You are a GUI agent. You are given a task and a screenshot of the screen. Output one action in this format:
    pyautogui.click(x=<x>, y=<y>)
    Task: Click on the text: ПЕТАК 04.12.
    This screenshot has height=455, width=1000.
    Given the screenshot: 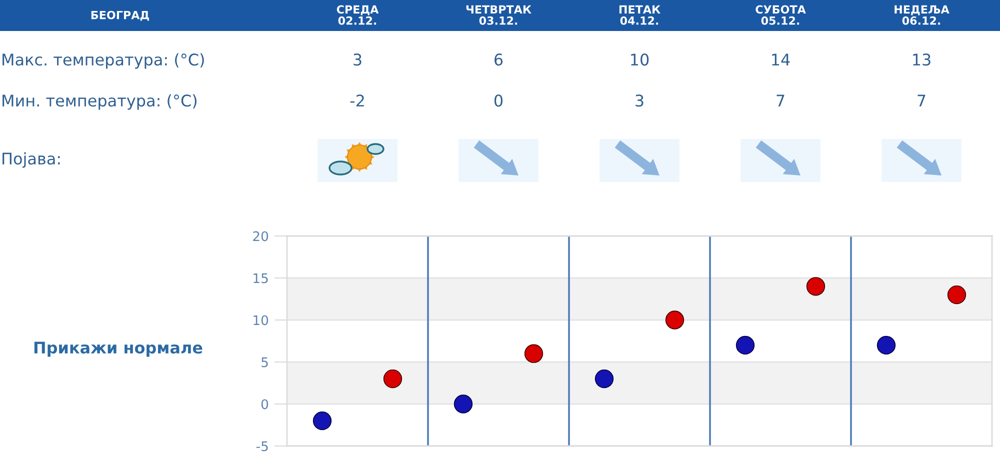 What is the action you would take?
    pyautogui.click(x=639, y=15)
    